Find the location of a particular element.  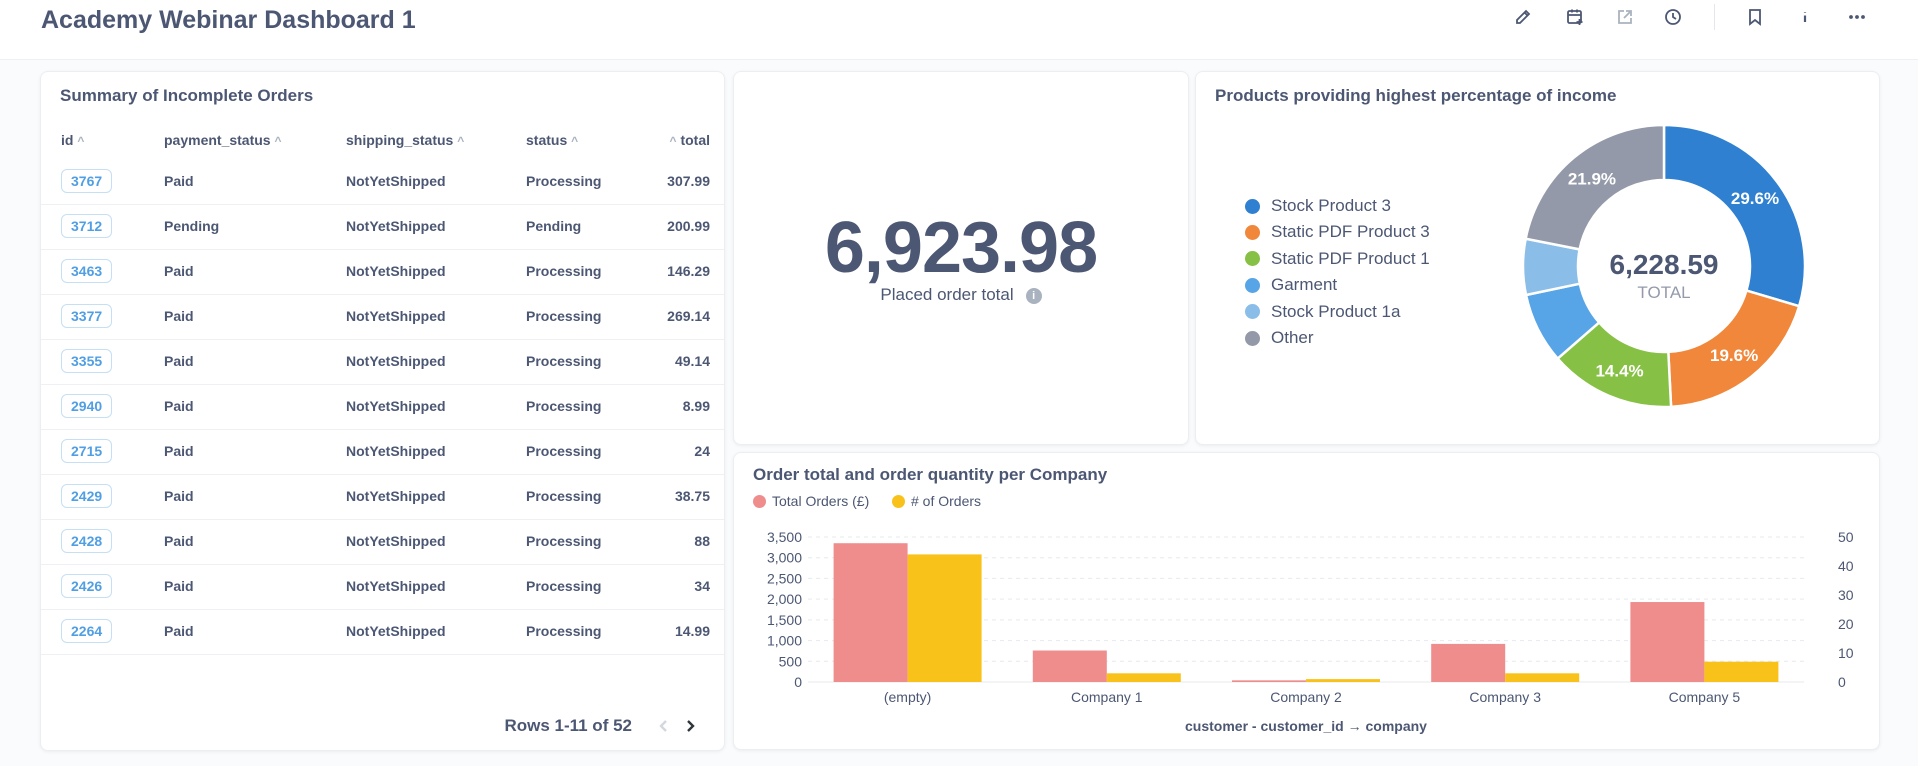

column-header-status: status ^ is located at coordinates (552, 140).